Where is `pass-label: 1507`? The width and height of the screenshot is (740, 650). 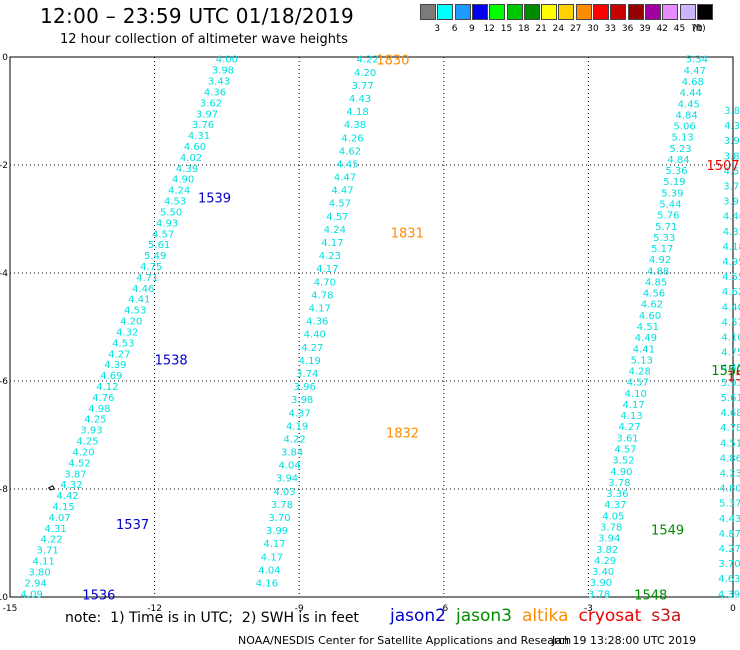 pass-label: 1507 is located at coordinates (722, 166).